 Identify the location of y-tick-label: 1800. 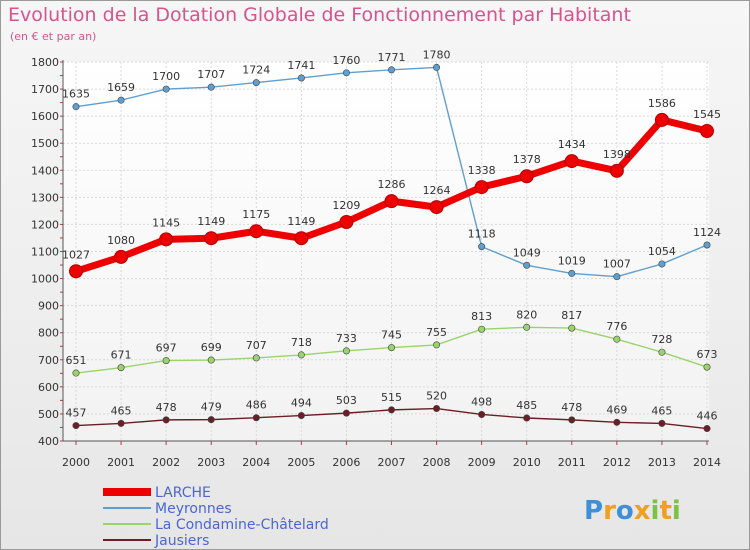
(45, 62).